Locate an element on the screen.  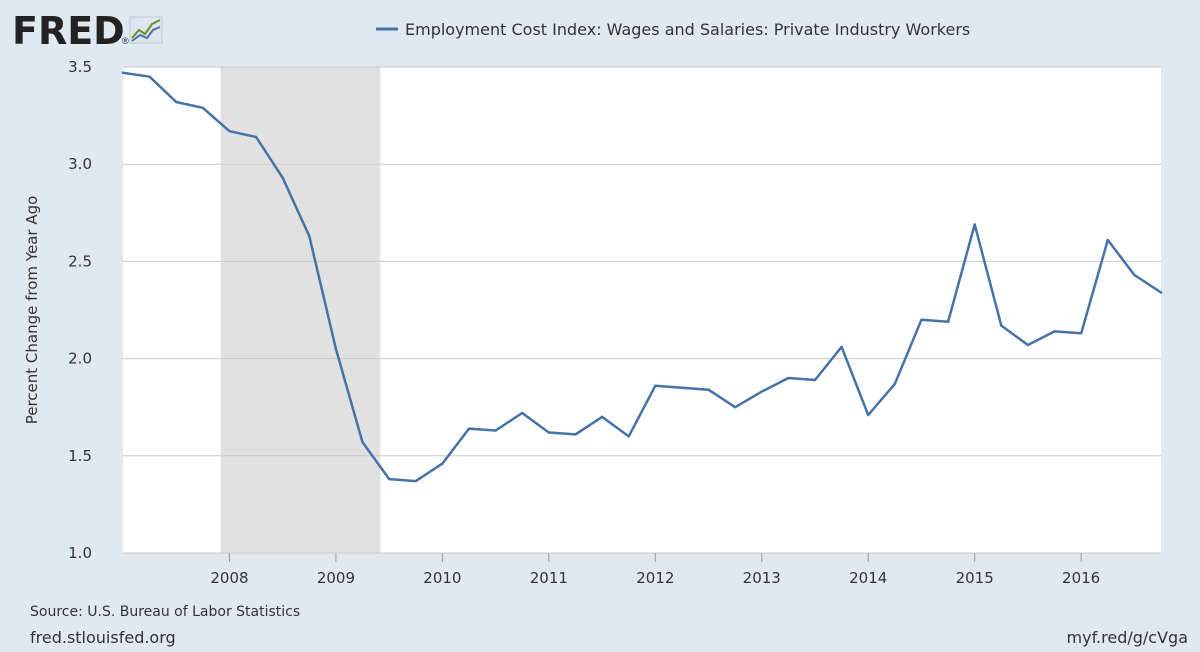
x-tick-label: 2015 is located at coordinates (975, 578).